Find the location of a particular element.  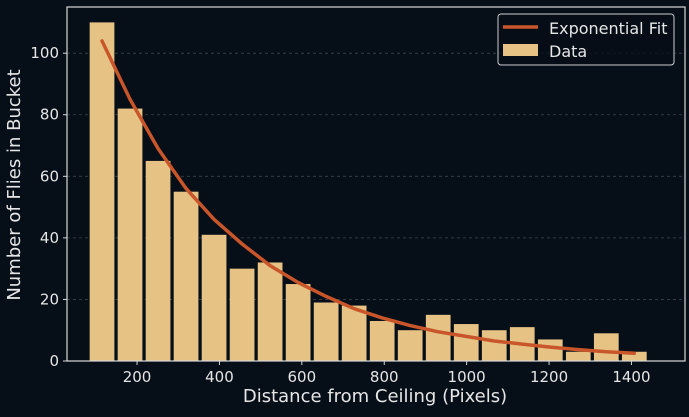

legend-box is located at coordinates (586, 39).